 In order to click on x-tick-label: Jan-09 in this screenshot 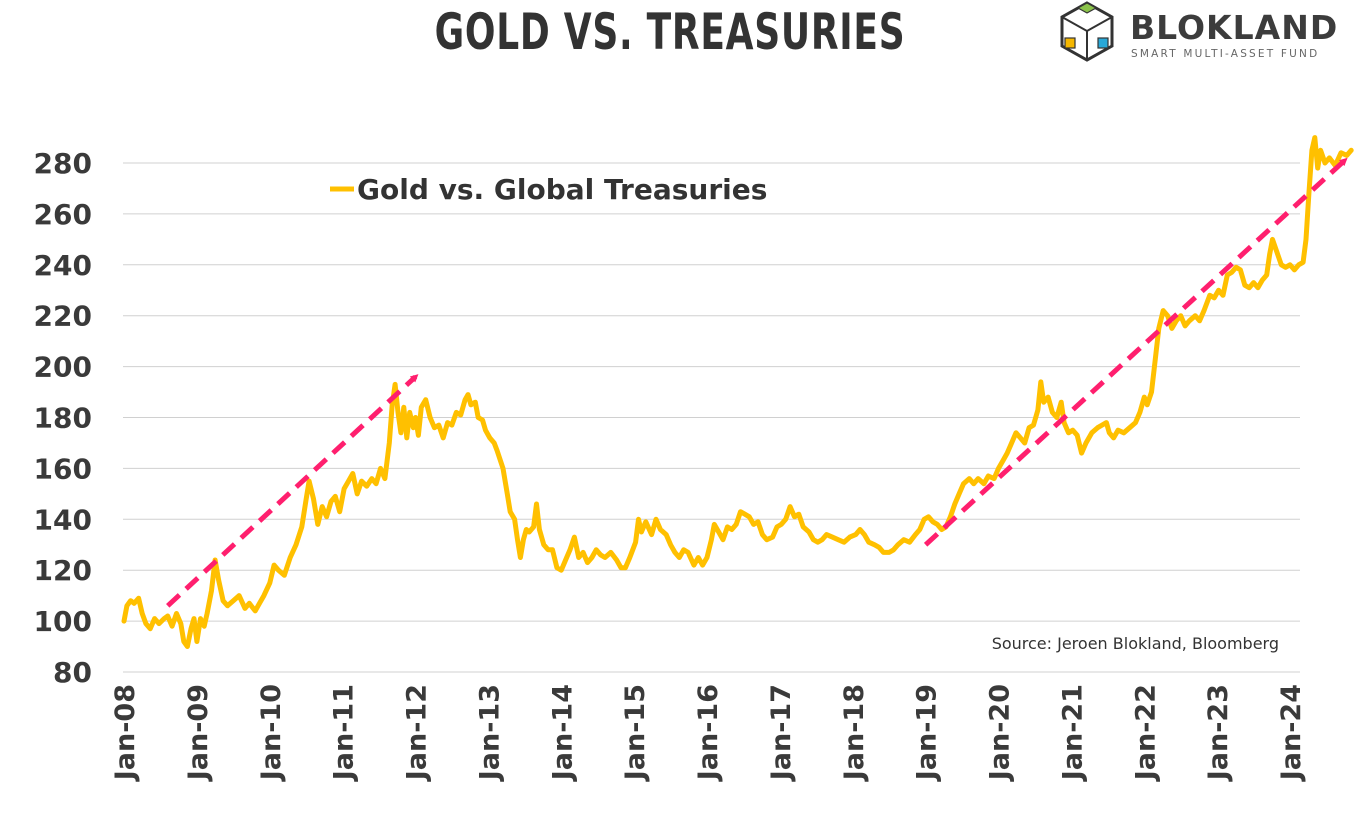, I will do `click(198, 733)`.